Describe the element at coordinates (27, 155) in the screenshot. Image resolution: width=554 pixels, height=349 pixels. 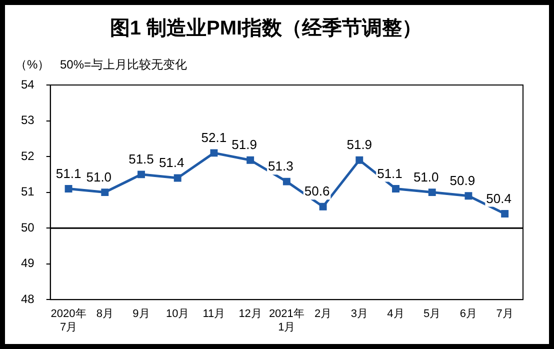
I see `y-tick-label: 52` at that location.